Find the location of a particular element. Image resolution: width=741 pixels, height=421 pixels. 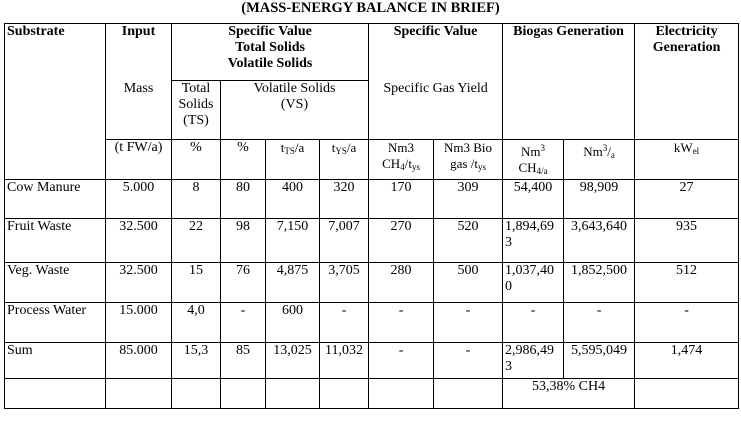

header-specific-gas-yield: Specific Gas Yield is located at coordinates (436, 110).